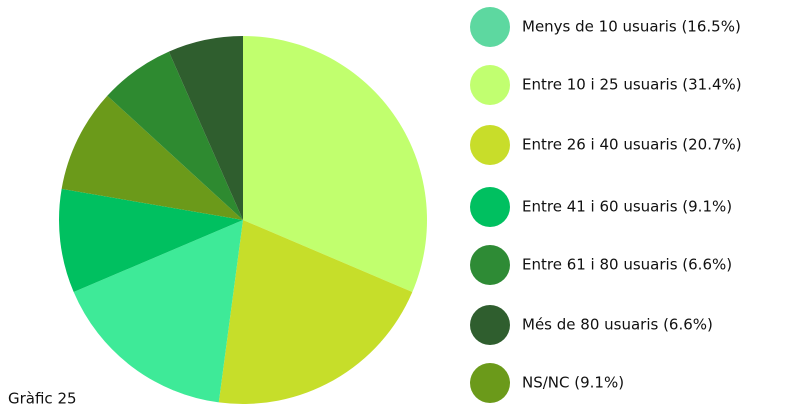 This screenshot has height=406, width=794. Describe the element at coordinates (617, 325) in the screenshot. I see `legend-label: Més de 80 usuaris (6.6%)` at that location.